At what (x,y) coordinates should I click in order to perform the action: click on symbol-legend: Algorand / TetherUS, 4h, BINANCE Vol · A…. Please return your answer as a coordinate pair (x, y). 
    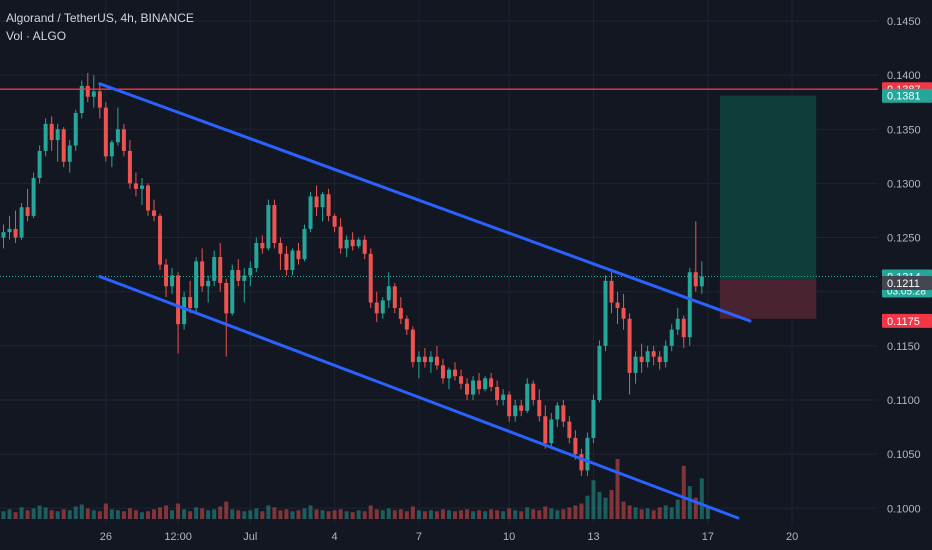
    Looking at the image, I should click on (100, 27).